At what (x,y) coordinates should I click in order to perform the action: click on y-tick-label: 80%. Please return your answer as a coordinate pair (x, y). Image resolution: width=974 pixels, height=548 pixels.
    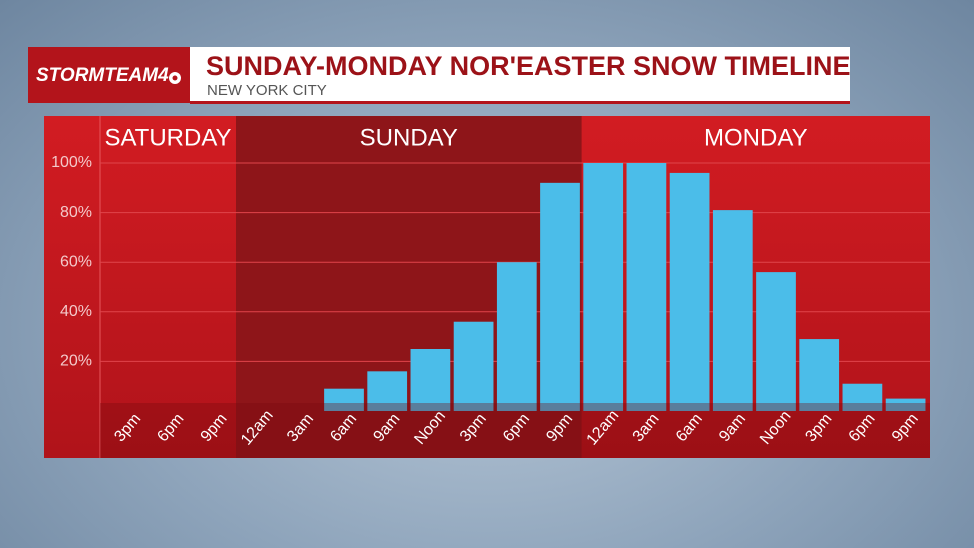
    Looking at the image, I should click on (76, 212).